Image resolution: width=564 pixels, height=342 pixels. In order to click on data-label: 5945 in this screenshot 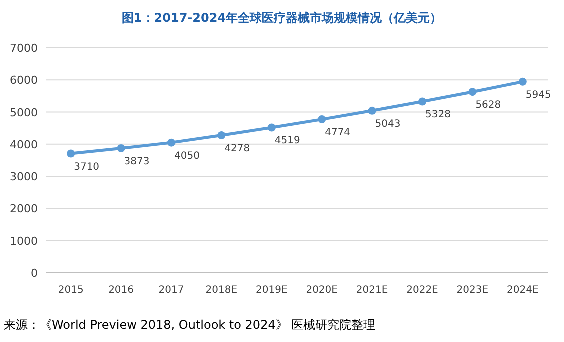, I will do `click(539, 95)`.